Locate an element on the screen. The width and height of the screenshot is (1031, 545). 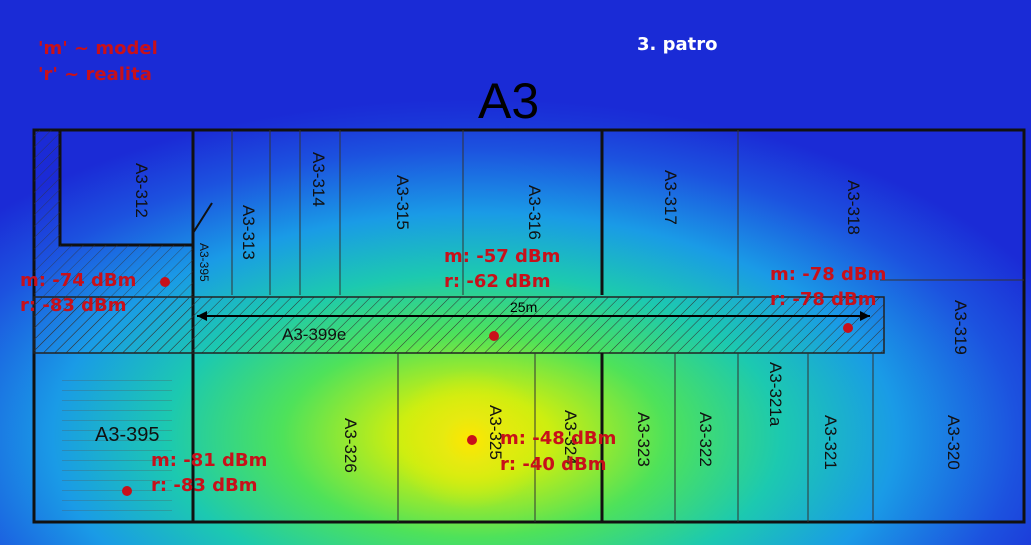
room-label-a3-325: A3-325 is located at coordinates (495, 432).